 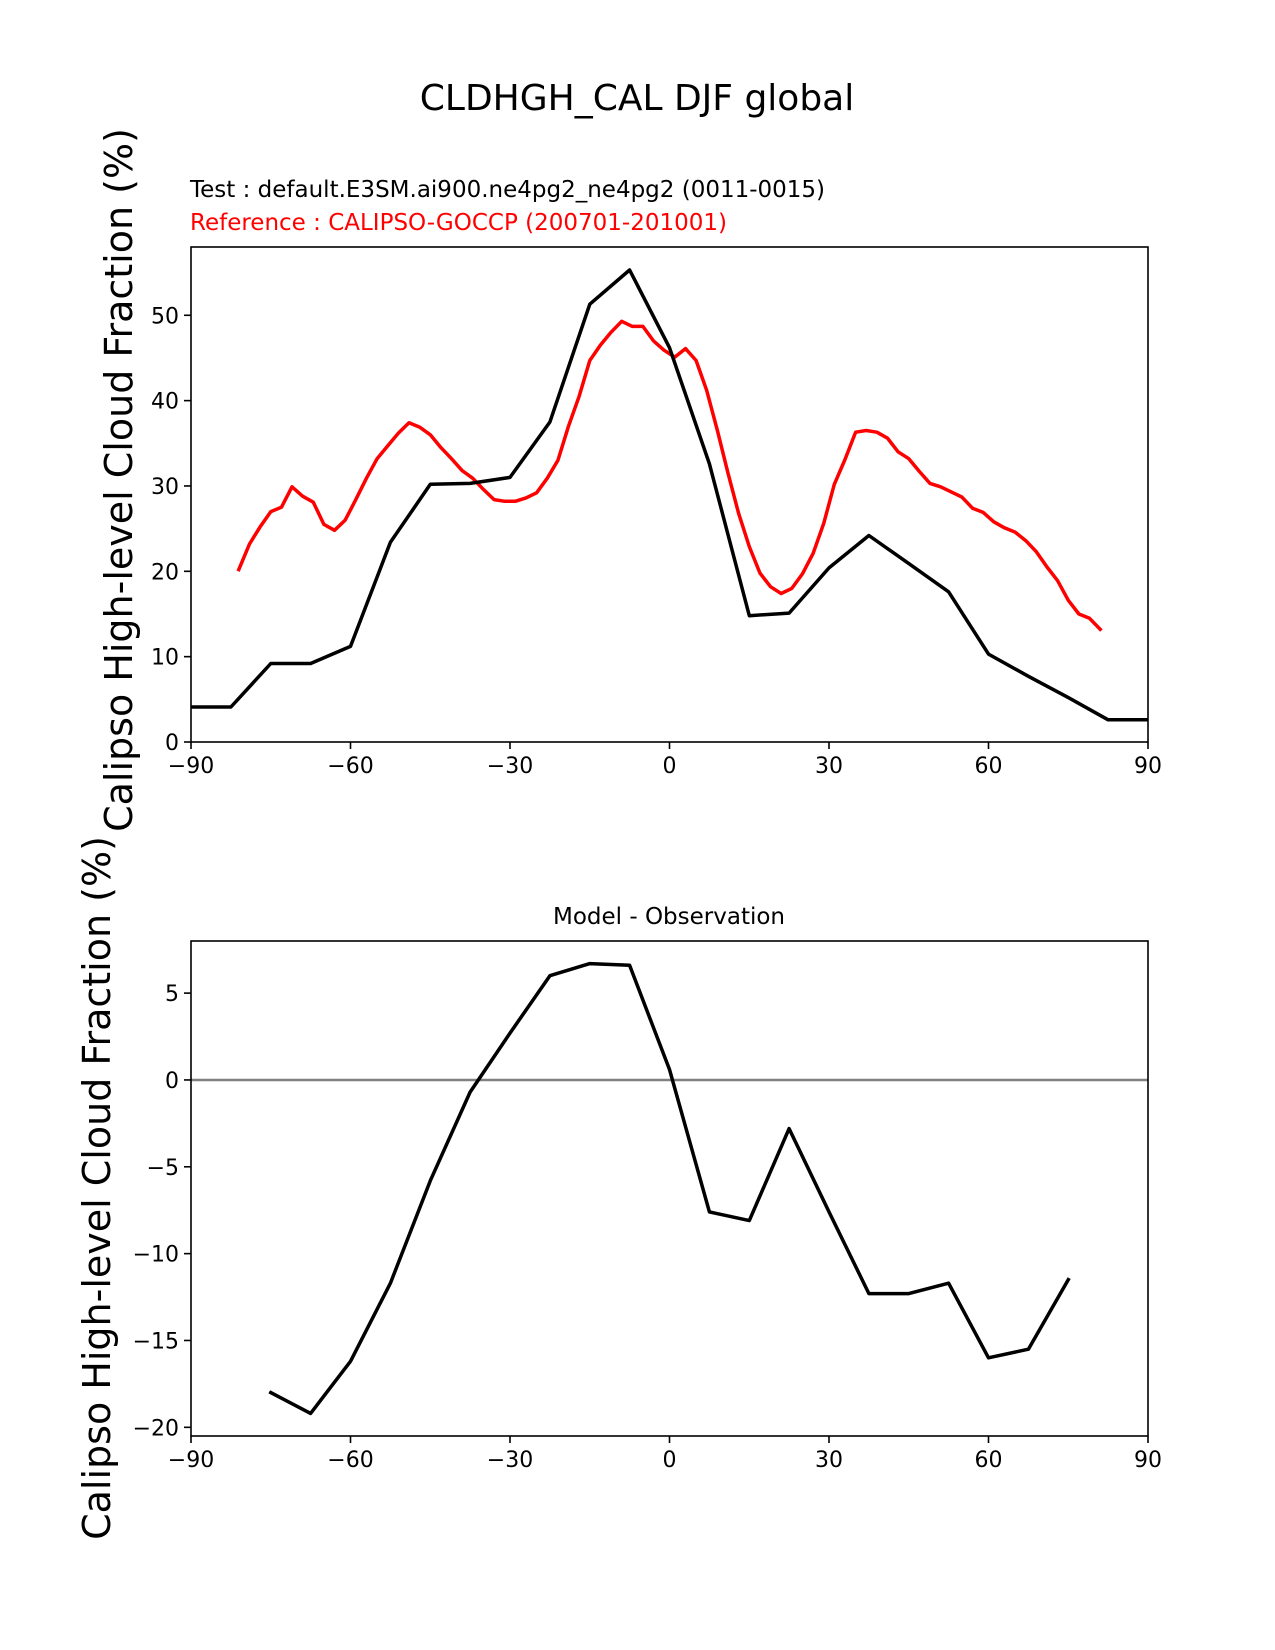 What do you see at coordinates (172, 1081) in the screenshot?
I see `bottom-ytick-label: 0` at bounding box center [172, 1081].